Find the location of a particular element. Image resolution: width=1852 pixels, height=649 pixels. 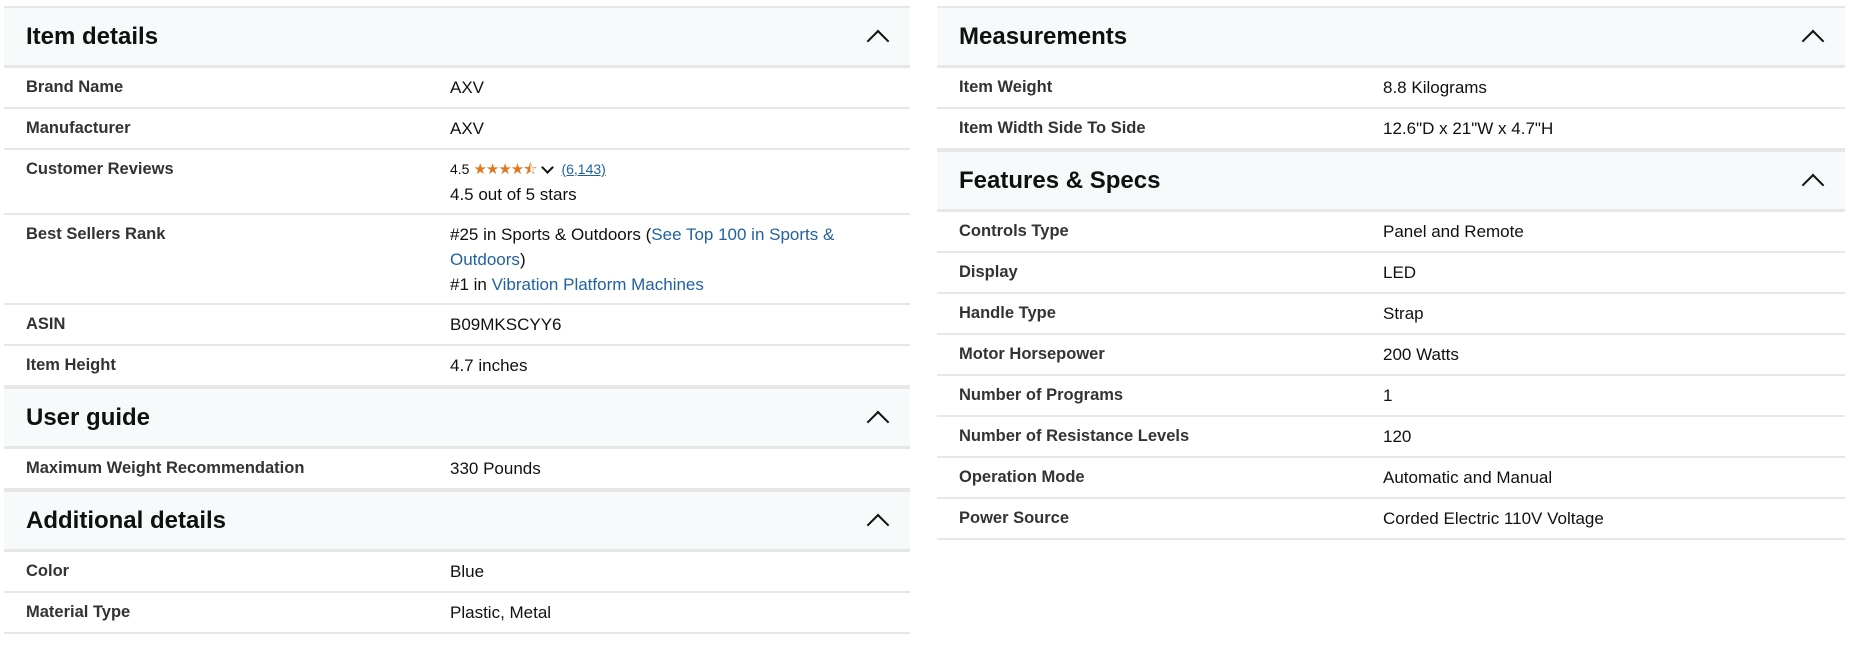

row-label: Controls Type is located at coordinates (1014, 231).